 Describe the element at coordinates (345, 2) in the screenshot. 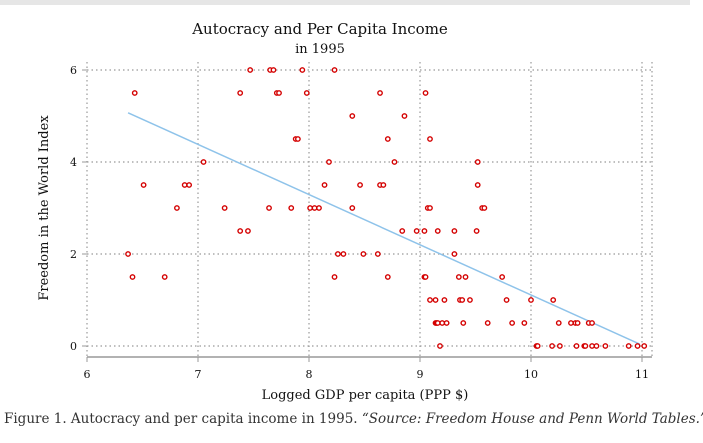

I see `top-bar` at that location.